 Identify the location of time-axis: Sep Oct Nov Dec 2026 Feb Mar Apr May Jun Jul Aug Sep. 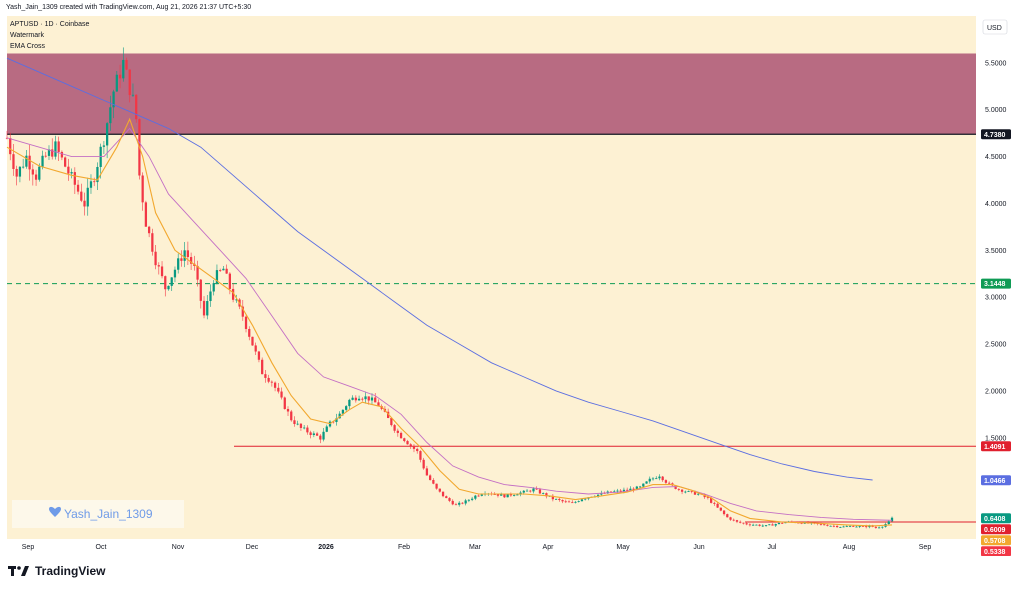
(477, 547).